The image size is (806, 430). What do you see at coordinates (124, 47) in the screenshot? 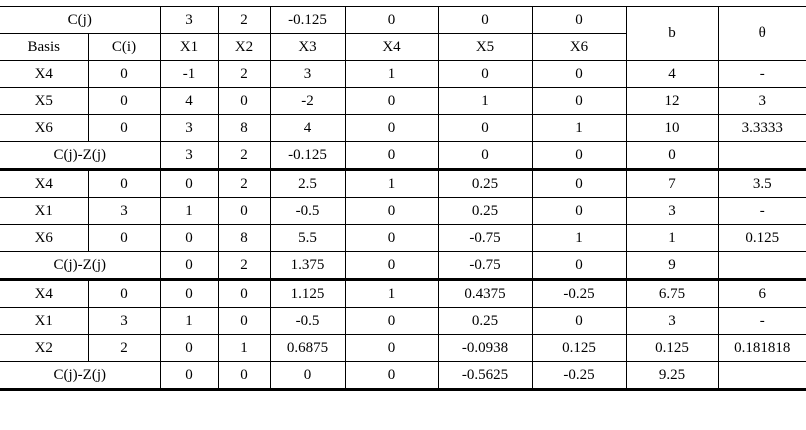
I see `column-header: C(i)` at bounding box center [124, 47].